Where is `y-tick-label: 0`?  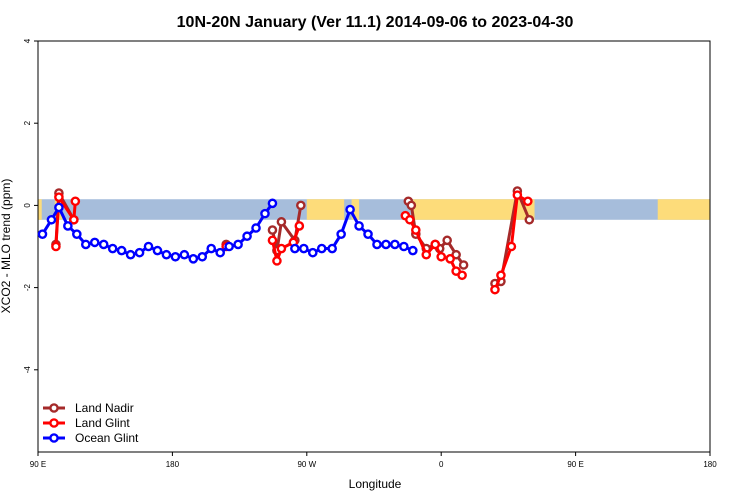 y-tick-label: 0 is located at coordinates (27, 205).